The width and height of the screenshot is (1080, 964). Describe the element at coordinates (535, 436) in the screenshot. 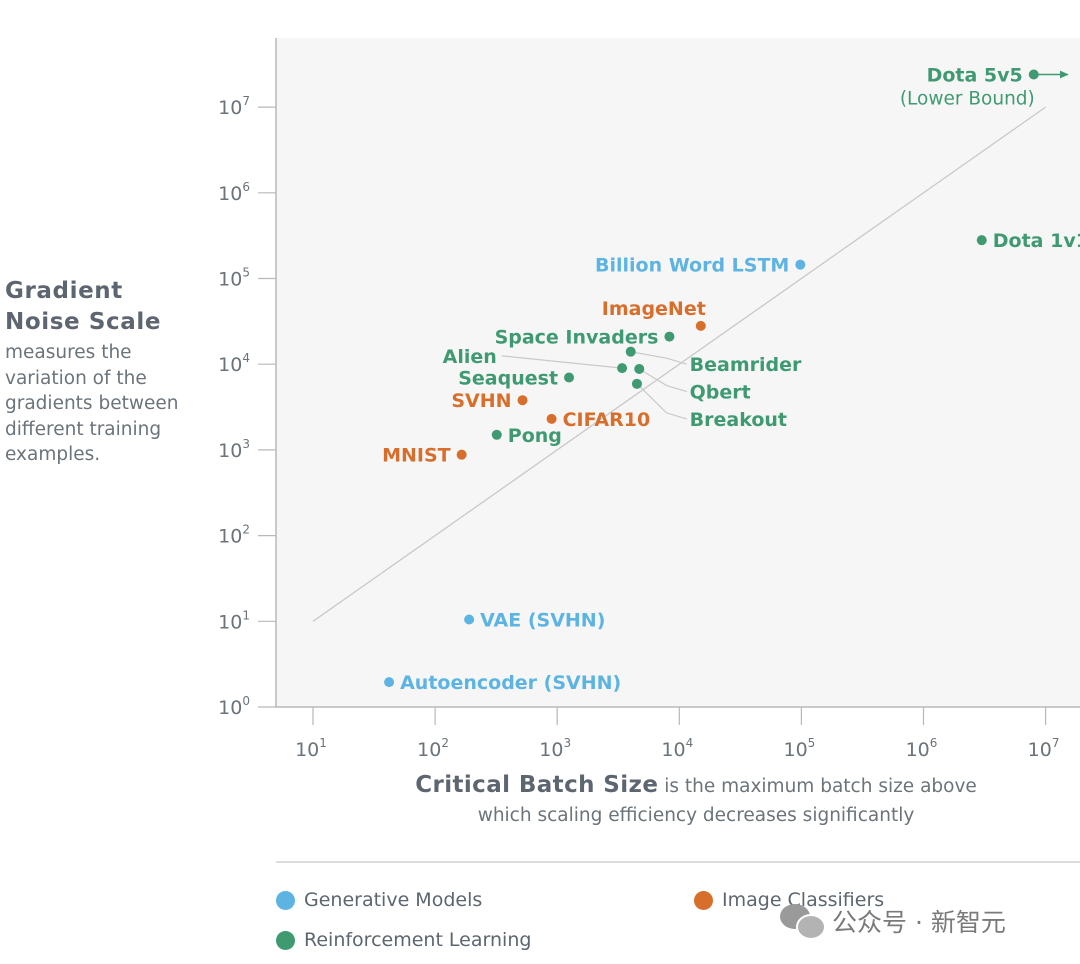

I see `label-pong: Pong` at that location.